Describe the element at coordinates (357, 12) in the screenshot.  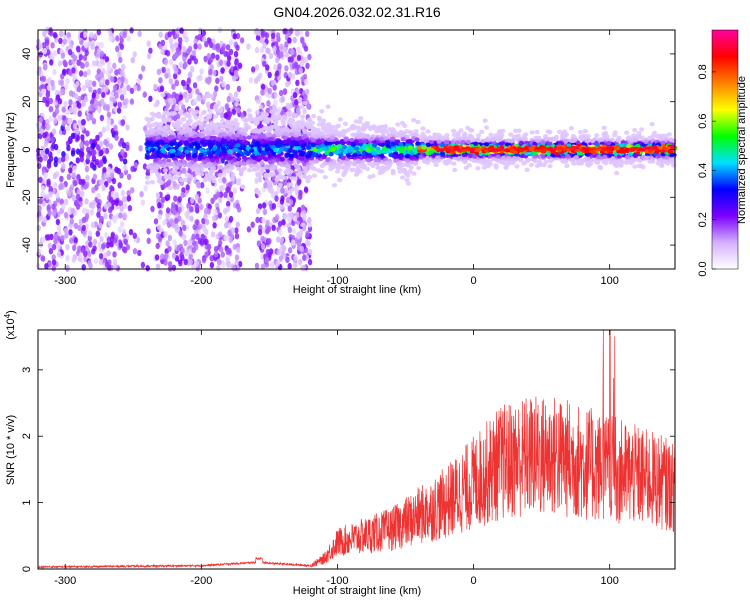
I see `figure-title: GN04.2026.032.02.31.R16` at that location.